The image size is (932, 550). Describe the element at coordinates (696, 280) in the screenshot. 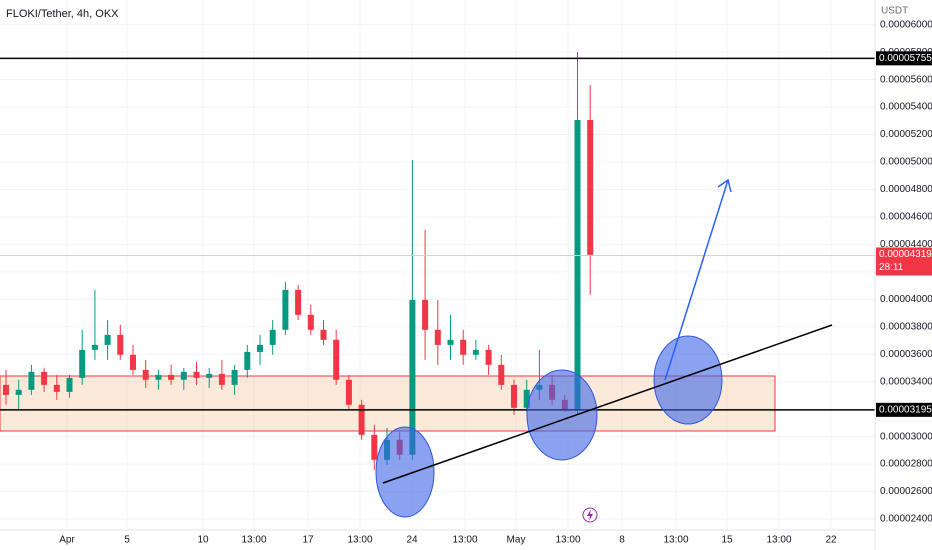

I see `projection-arrow` at that location.